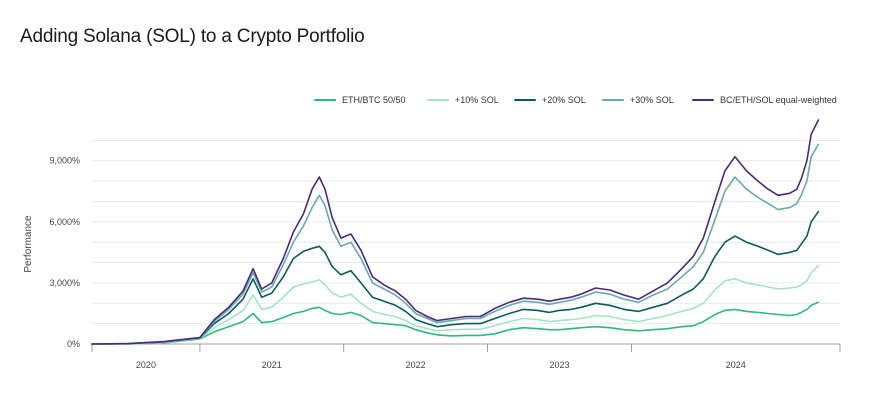 This screenshot has width=875, height=400. I want to click on legend-item-30-sol: +30% SOL, so click(638, 100).